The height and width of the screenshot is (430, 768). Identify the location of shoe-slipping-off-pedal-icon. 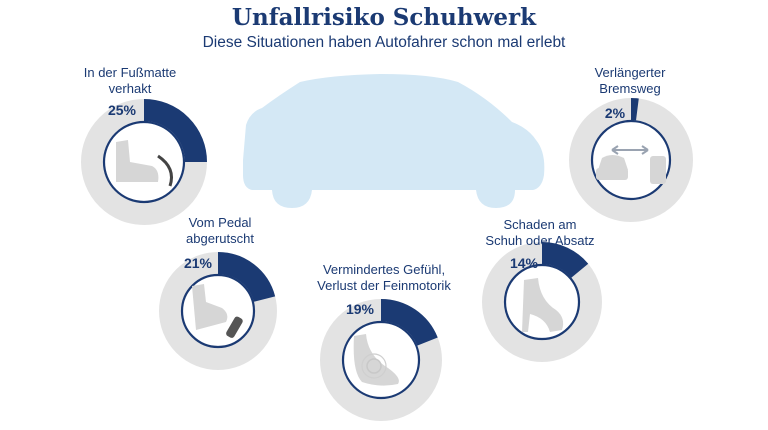
(217, 311).